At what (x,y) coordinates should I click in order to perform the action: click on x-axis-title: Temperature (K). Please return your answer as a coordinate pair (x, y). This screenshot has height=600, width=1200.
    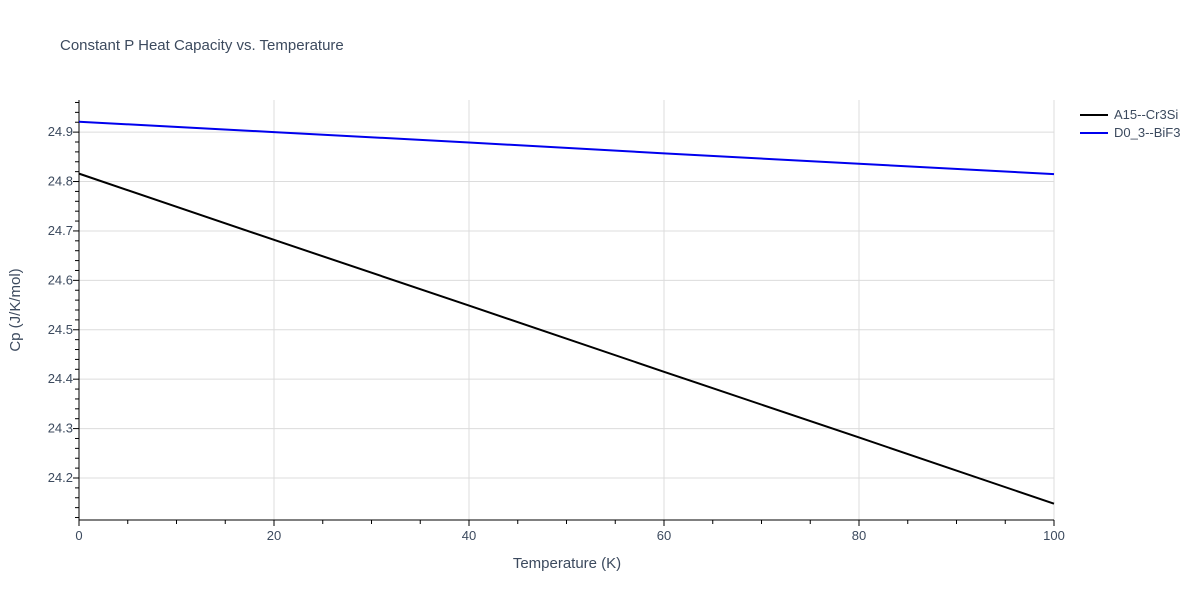
    Looking at the image, I should click on (567, 563).